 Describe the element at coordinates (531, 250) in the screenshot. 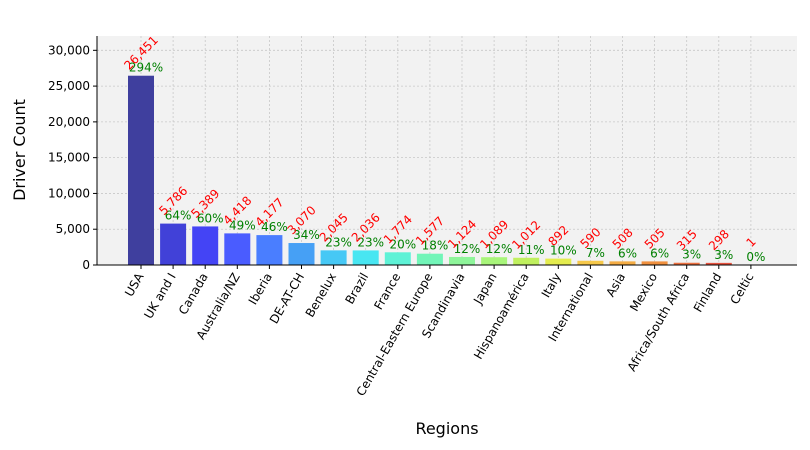

I see `percent-label: 11%` at that location.